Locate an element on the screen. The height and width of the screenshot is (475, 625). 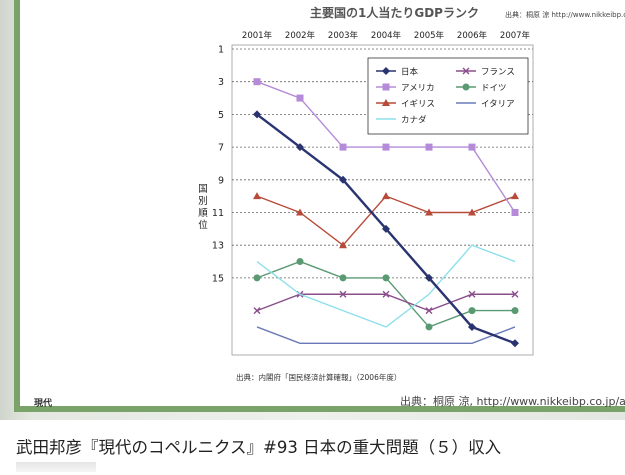
y-axis-label-char: 位 is located at coordinates (203, 225).